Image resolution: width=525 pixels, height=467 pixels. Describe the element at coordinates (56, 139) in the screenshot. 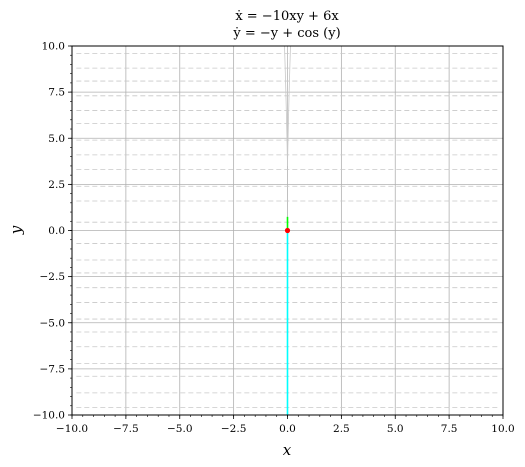

I see `y-tick-label-6: 5.0` at that location.